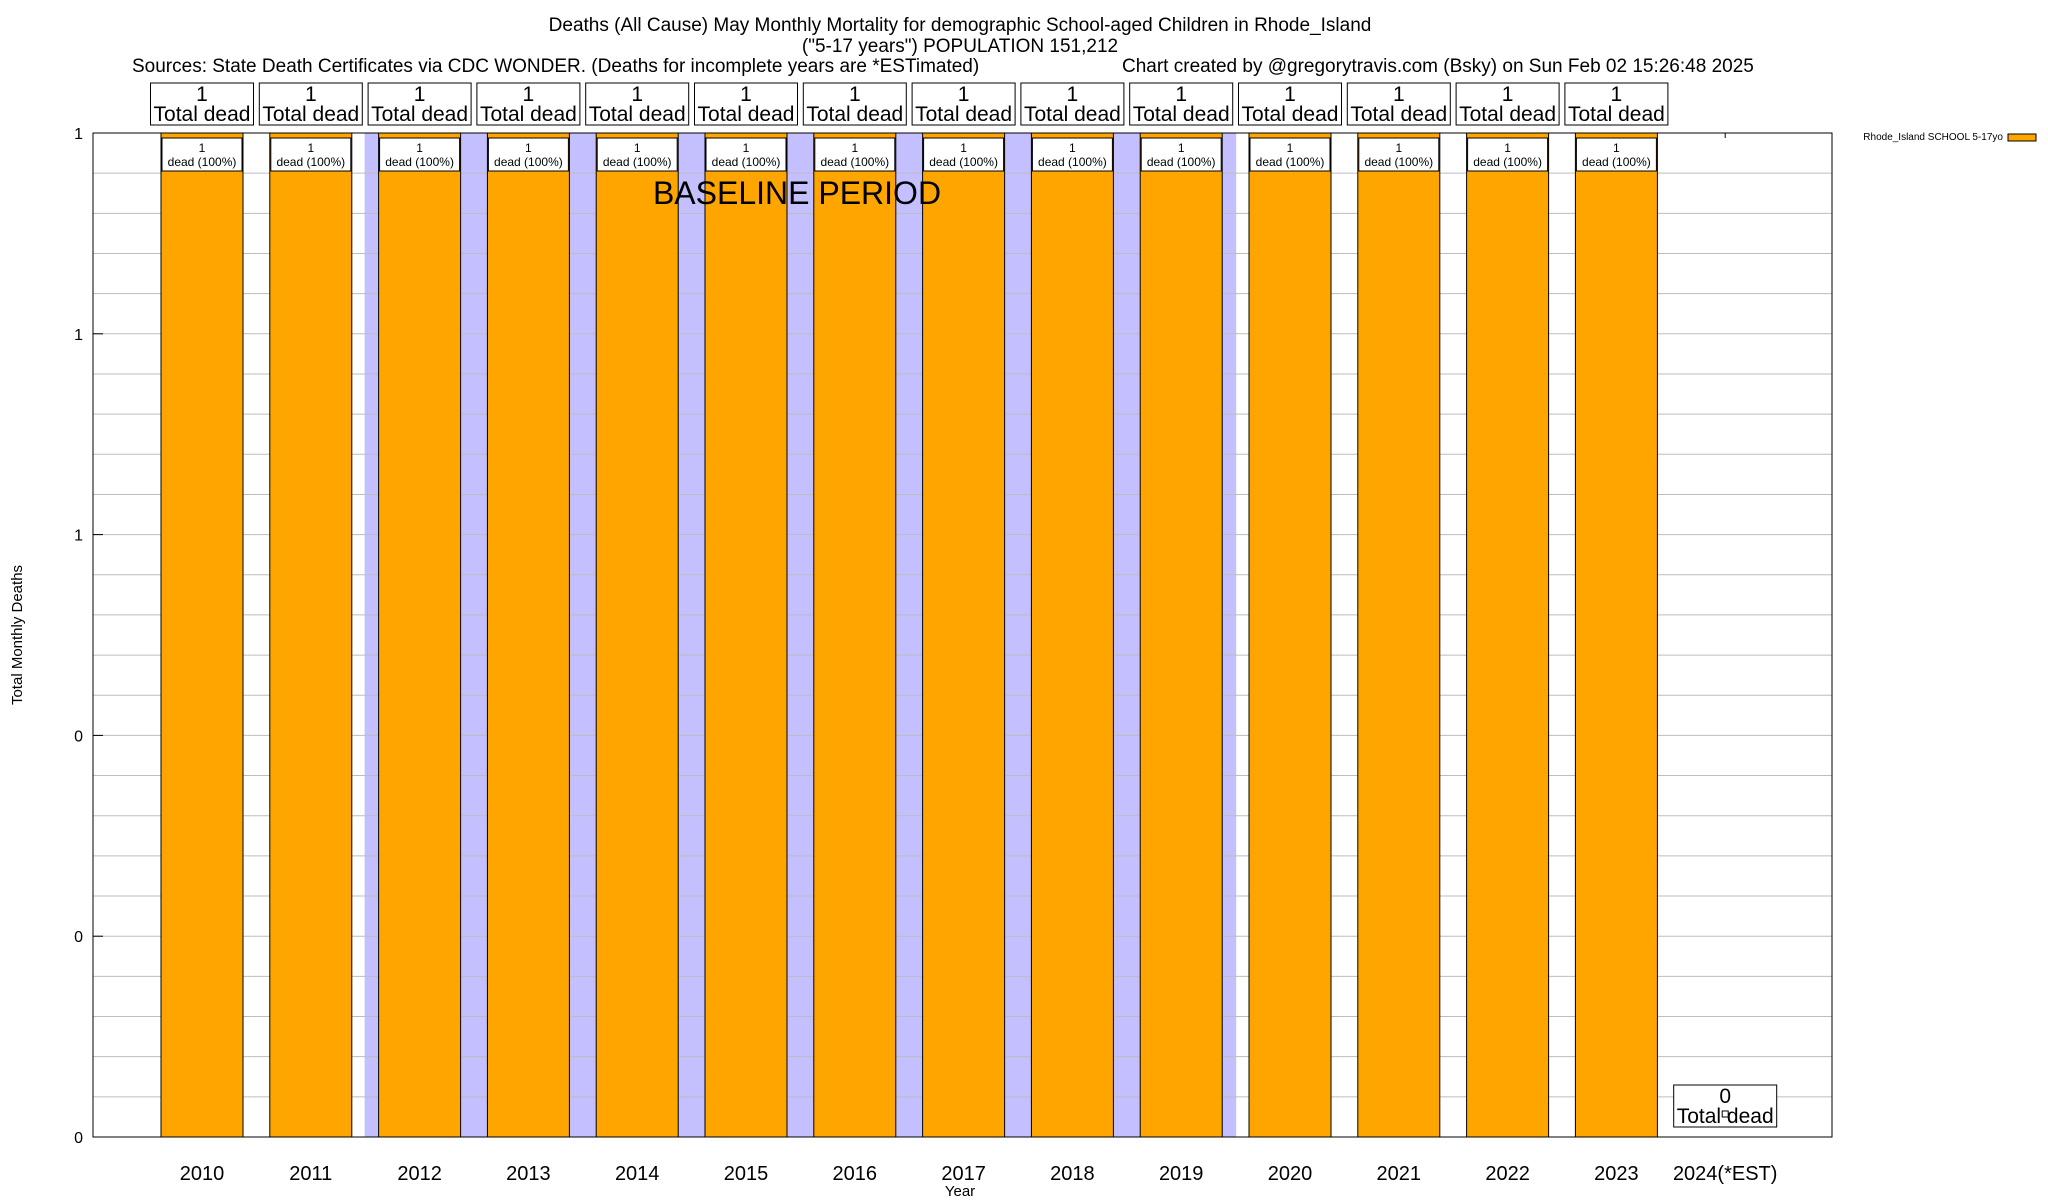 The width and height of the screenshot is (2048, 1200). I want to click on bar-2011, so click(311, 635).